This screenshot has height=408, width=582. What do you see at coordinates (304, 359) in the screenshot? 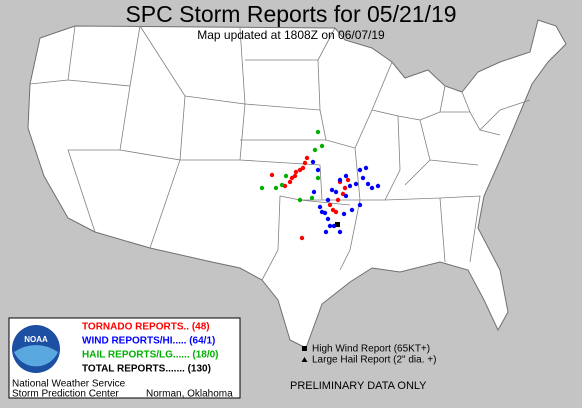
I see `key-triangle` at bounding box center [304, 359].